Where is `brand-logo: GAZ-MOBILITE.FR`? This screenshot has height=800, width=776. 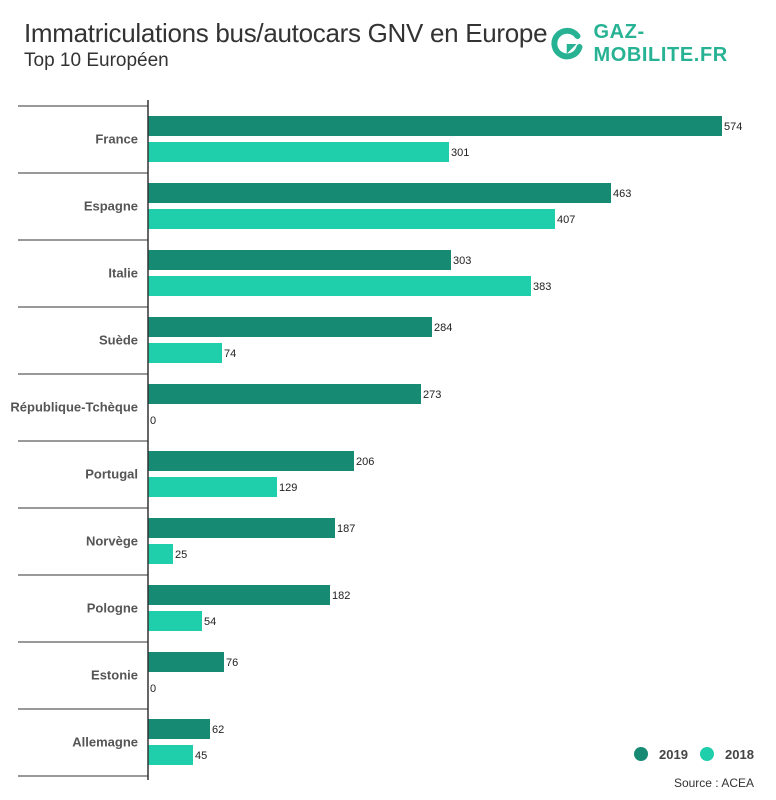 brand-logo: GAZ-MOBILITE.FR is located at coordinates (663, 43).